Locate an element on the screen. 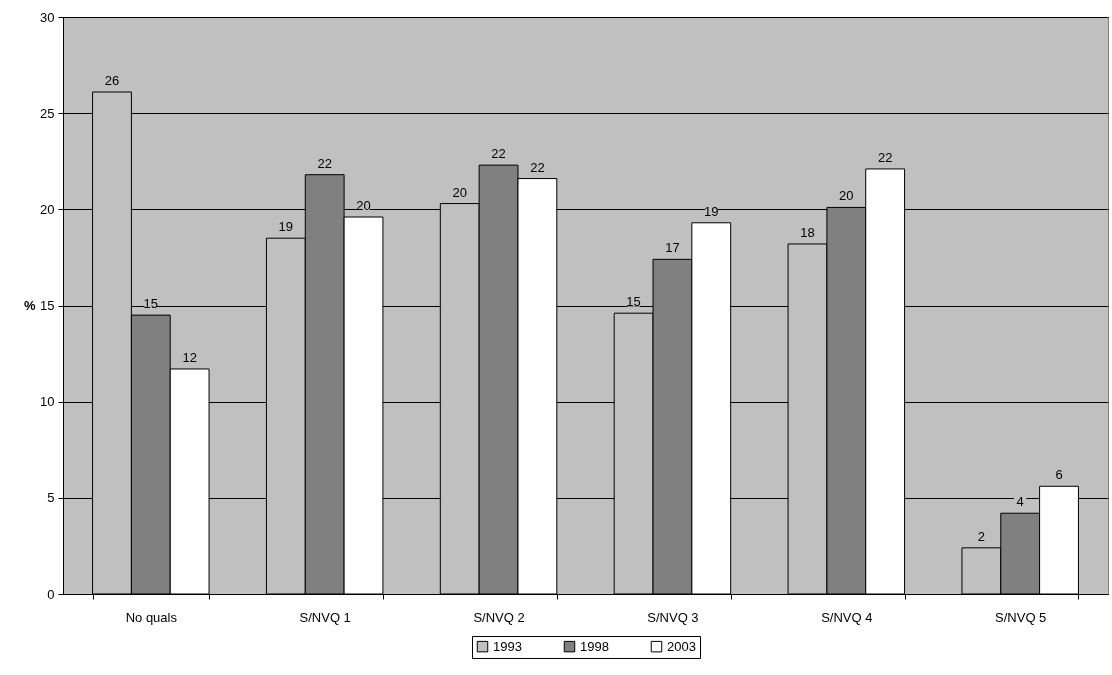 Image resolution: width=1112 pixels, height=675 pixels. data-label: 6 is located at coordinates (1059, 475).